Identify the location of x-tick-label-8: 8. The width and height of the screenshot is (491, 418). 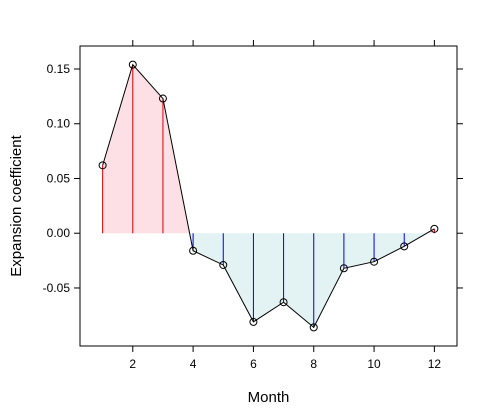
(313, 364).